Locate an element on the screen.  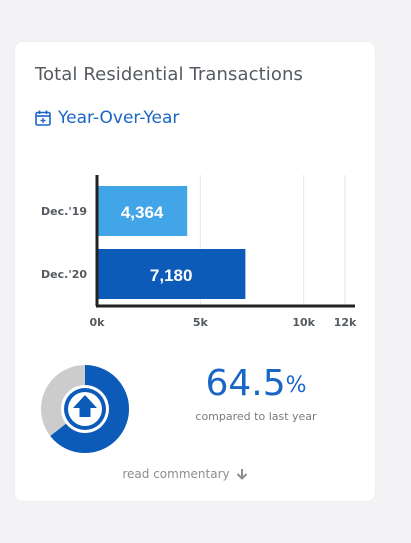
commentary-label: read commentary is located at coordinates (176, 474).